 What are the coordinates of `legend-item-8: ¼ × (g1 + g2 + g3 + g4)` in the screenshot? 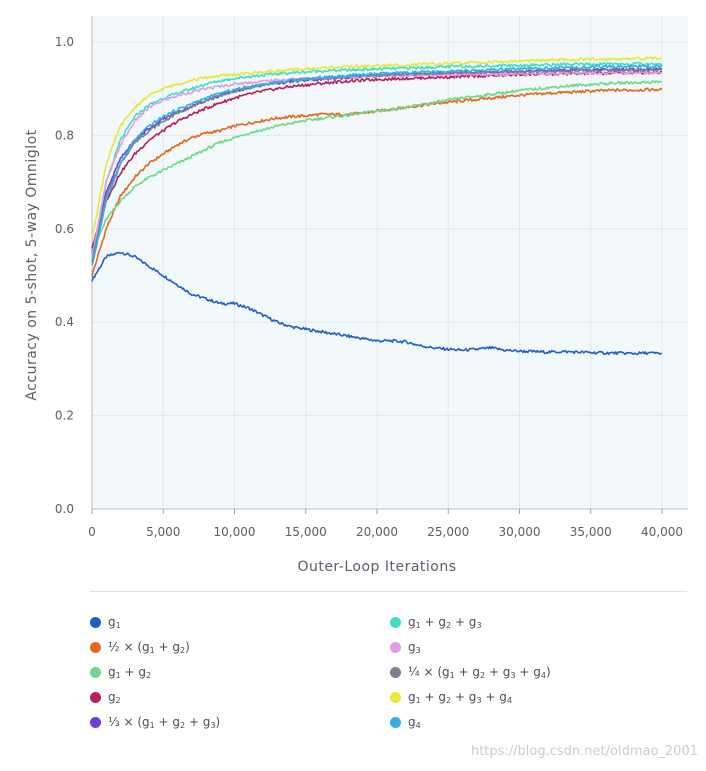 It's located at (470, 672).